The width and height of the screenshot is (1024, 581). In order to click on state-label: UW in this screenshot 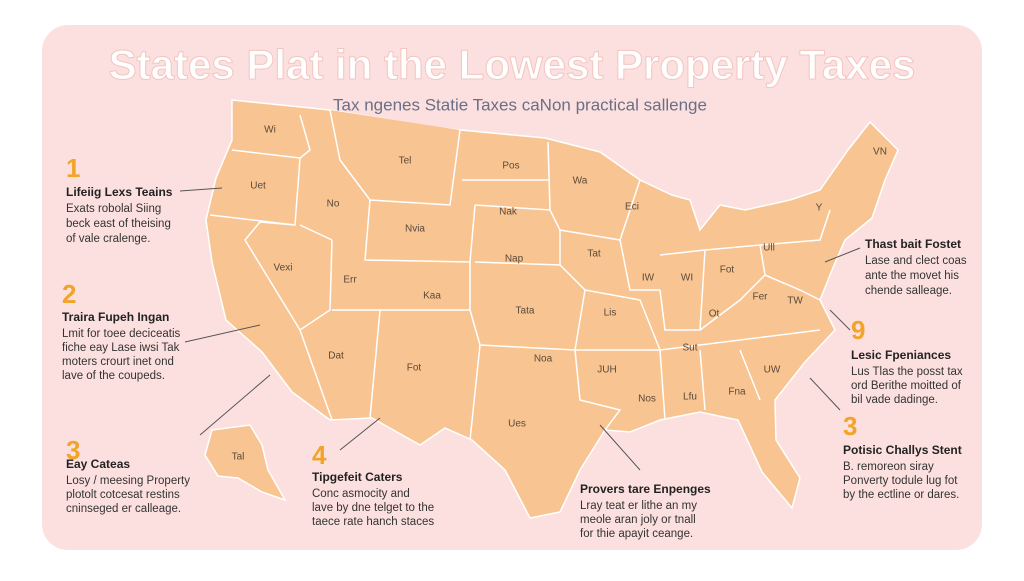, I will do `click(772, 370)`.